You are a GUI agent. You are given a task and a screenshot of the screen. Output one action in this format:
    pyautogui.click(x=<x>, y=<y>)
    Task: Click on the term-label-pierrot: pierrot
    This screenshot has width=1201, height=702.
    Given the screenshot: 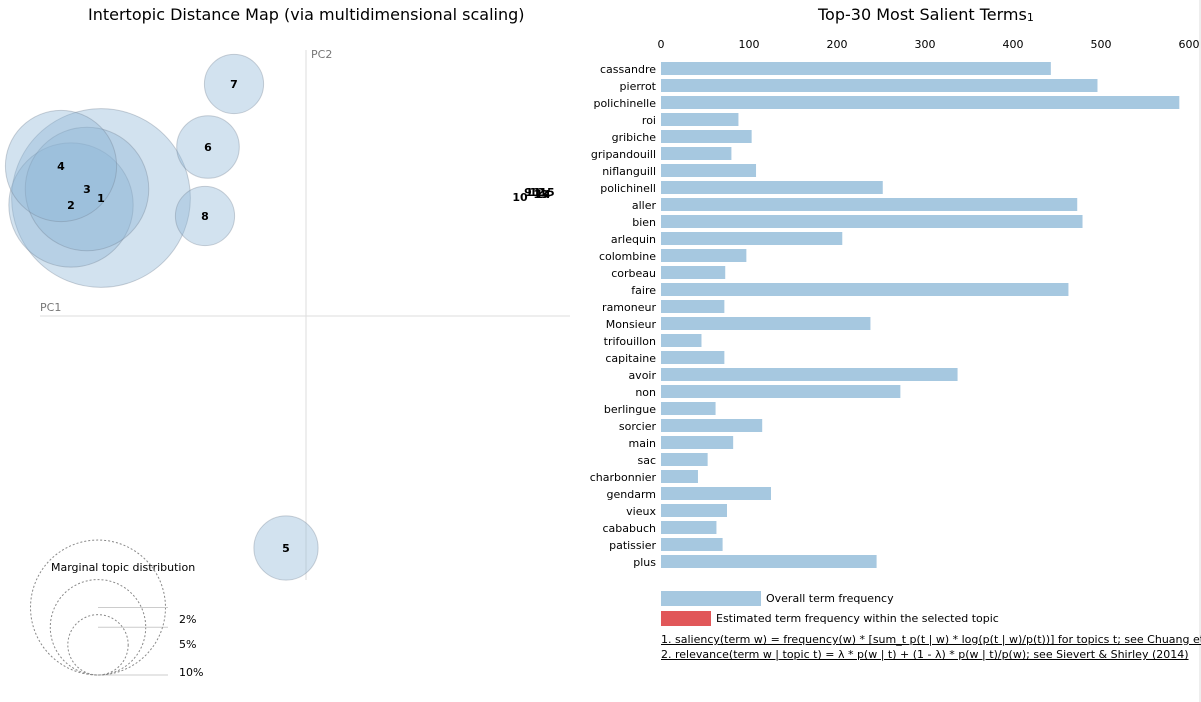 What is the action you would take?
    pyautogui.click(x=638, y=86)
    